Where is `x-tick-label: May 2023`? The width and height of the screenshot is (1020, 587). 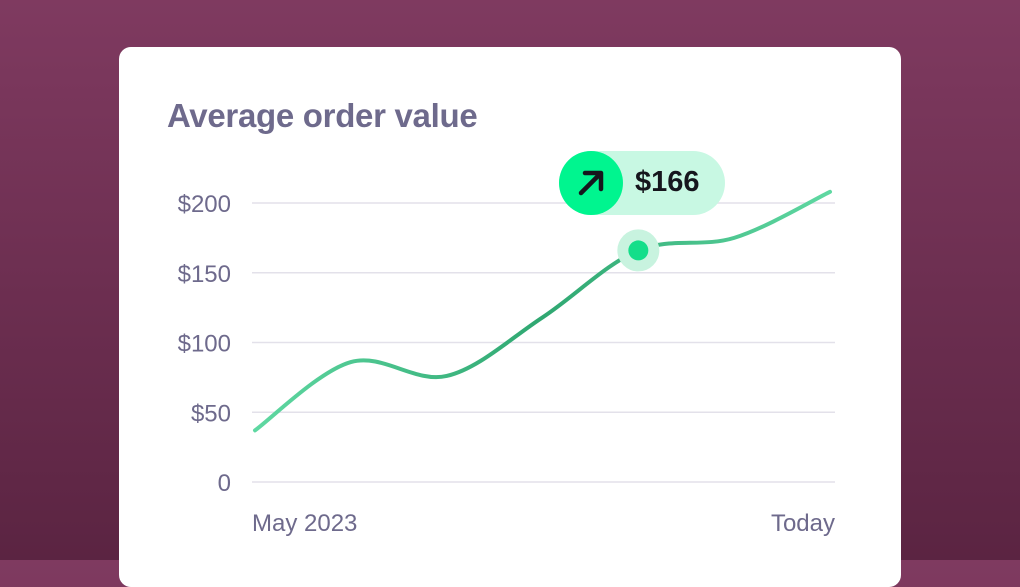
x-tick-label: May 2023 is located at coordinates (304, 523).